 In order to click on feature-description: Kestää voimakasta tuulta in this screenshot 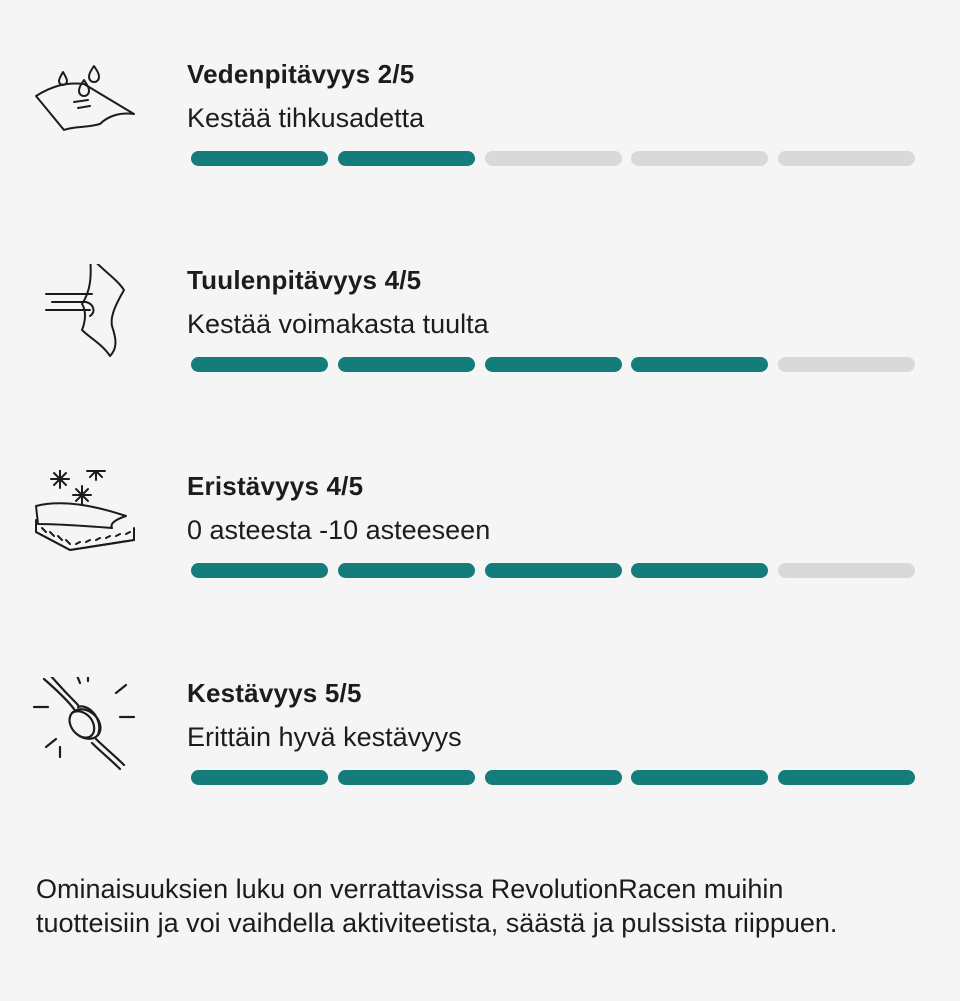, I will do `click(338, 324)`.